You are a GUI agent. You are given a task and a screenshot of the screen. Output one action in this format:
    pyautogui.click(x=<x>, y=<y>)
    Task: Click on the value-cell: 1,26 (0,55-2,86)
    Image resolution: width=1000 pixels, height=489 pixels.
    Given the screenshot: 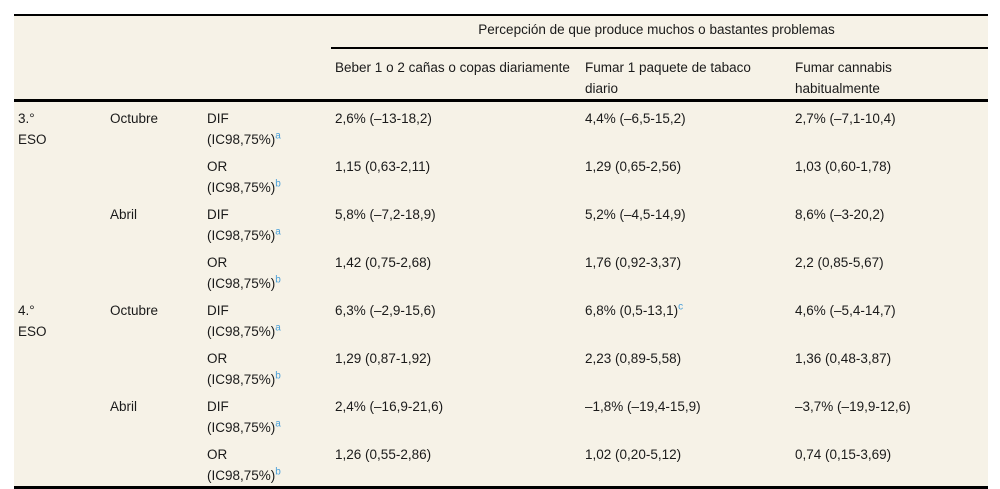 What is the action you would take?
    pyautogui.click(x=383, y=454)
    